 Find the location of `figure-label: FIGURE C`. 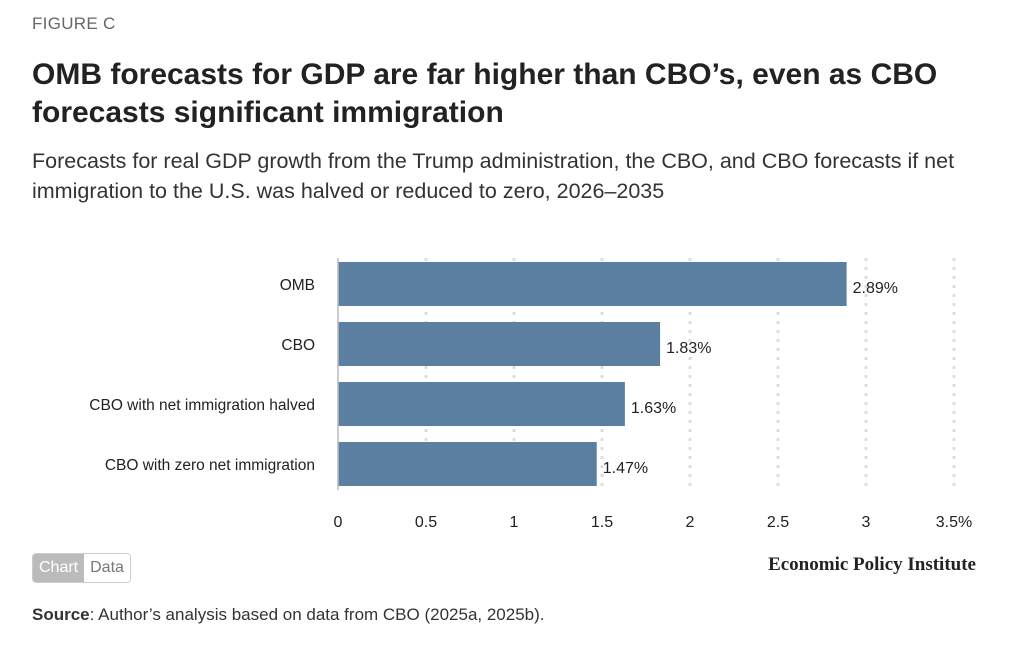

figure-label: FIGURE C is located at coordinates (74, 23).